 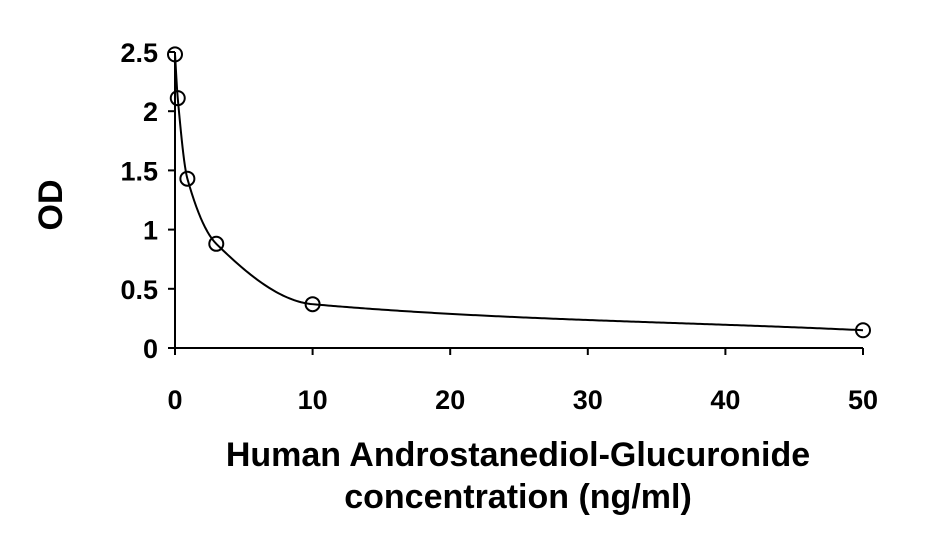 I want to click on y-axis-title: OD, so click(x=51, y=205).